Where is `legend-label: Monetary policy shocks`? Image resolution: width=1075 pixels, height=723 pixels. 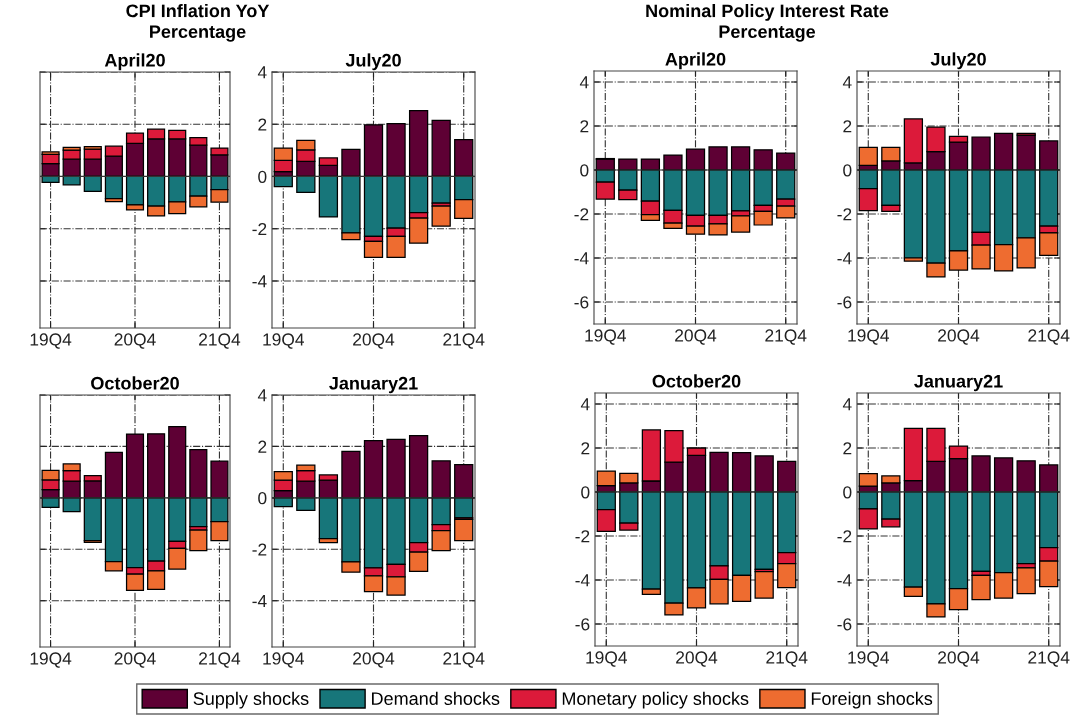 legend-label: Monetary policy shocks is located at coordinates (655, 700).